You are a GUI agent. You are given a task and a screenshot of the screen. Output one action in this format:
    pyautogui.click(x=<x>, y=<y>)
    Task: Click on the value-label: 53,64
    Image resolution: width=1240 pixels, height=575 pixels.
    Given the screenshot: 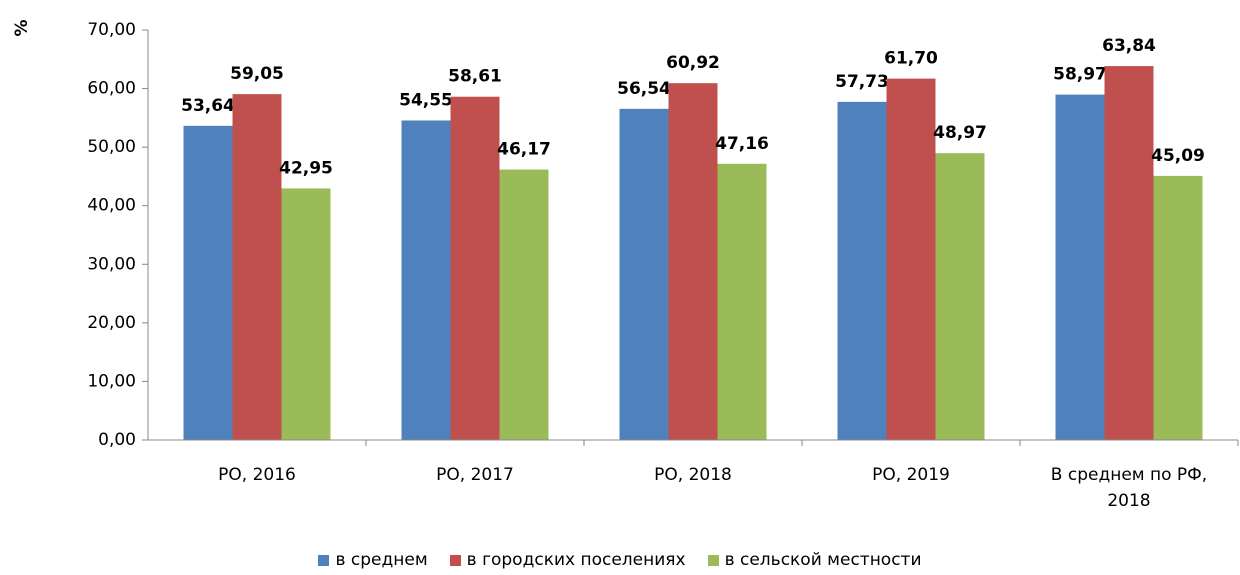 What is the action you would take?
    pyautogui.click(x=208, y=106)
    